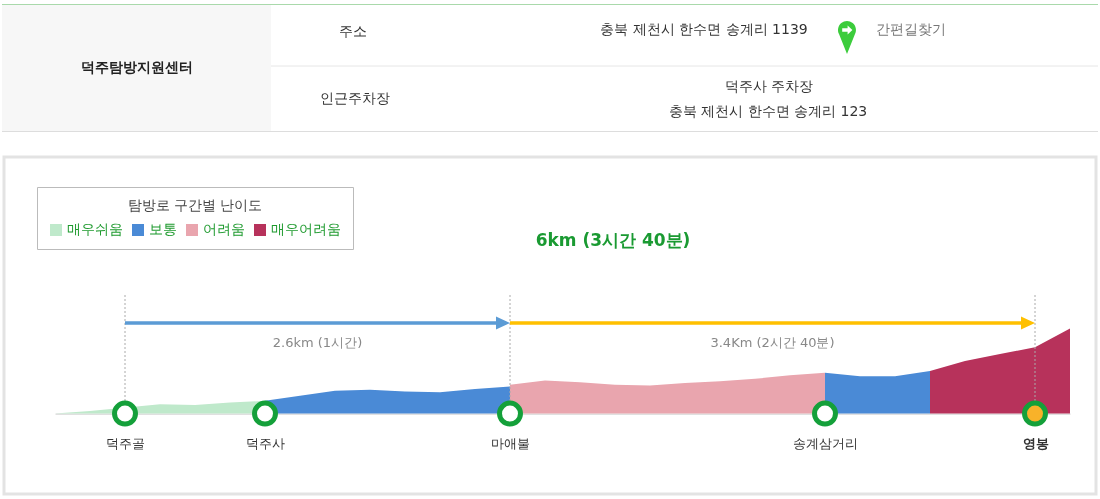  What do you see at coordinates (224, 229) in the screenshot?
I see `legend-label: 어려움` at bounding box center [224, 229].